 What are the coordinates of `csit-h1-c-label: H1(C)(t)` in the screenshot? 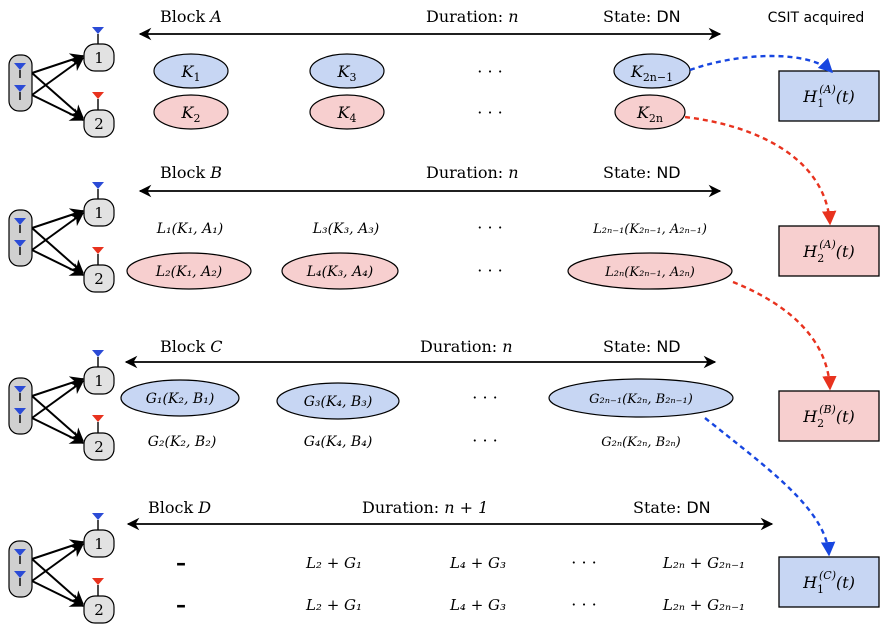 It's located at (828, 582).